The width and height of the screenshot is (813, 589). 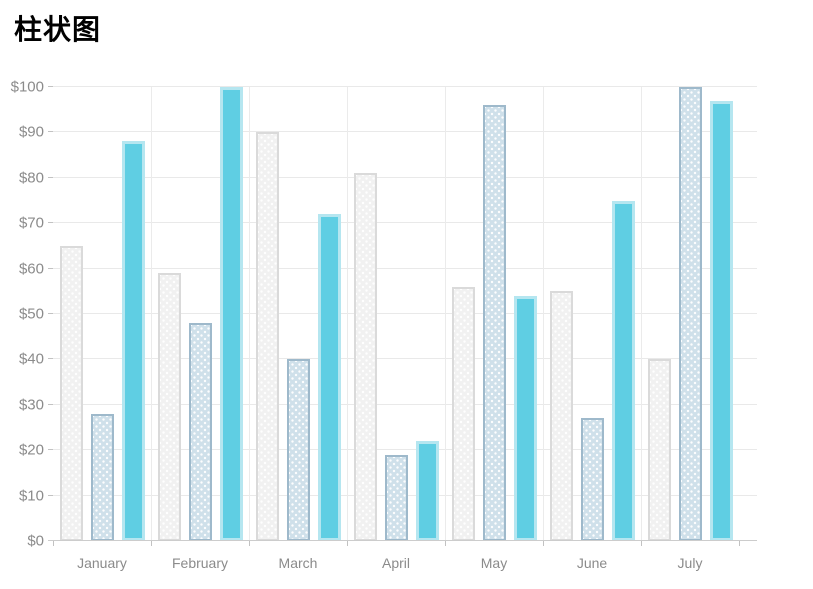 What do you see at coordinates (525, 418) in the screenshot?
I see `bar-series-3-may` at bounding box center [525, 418].